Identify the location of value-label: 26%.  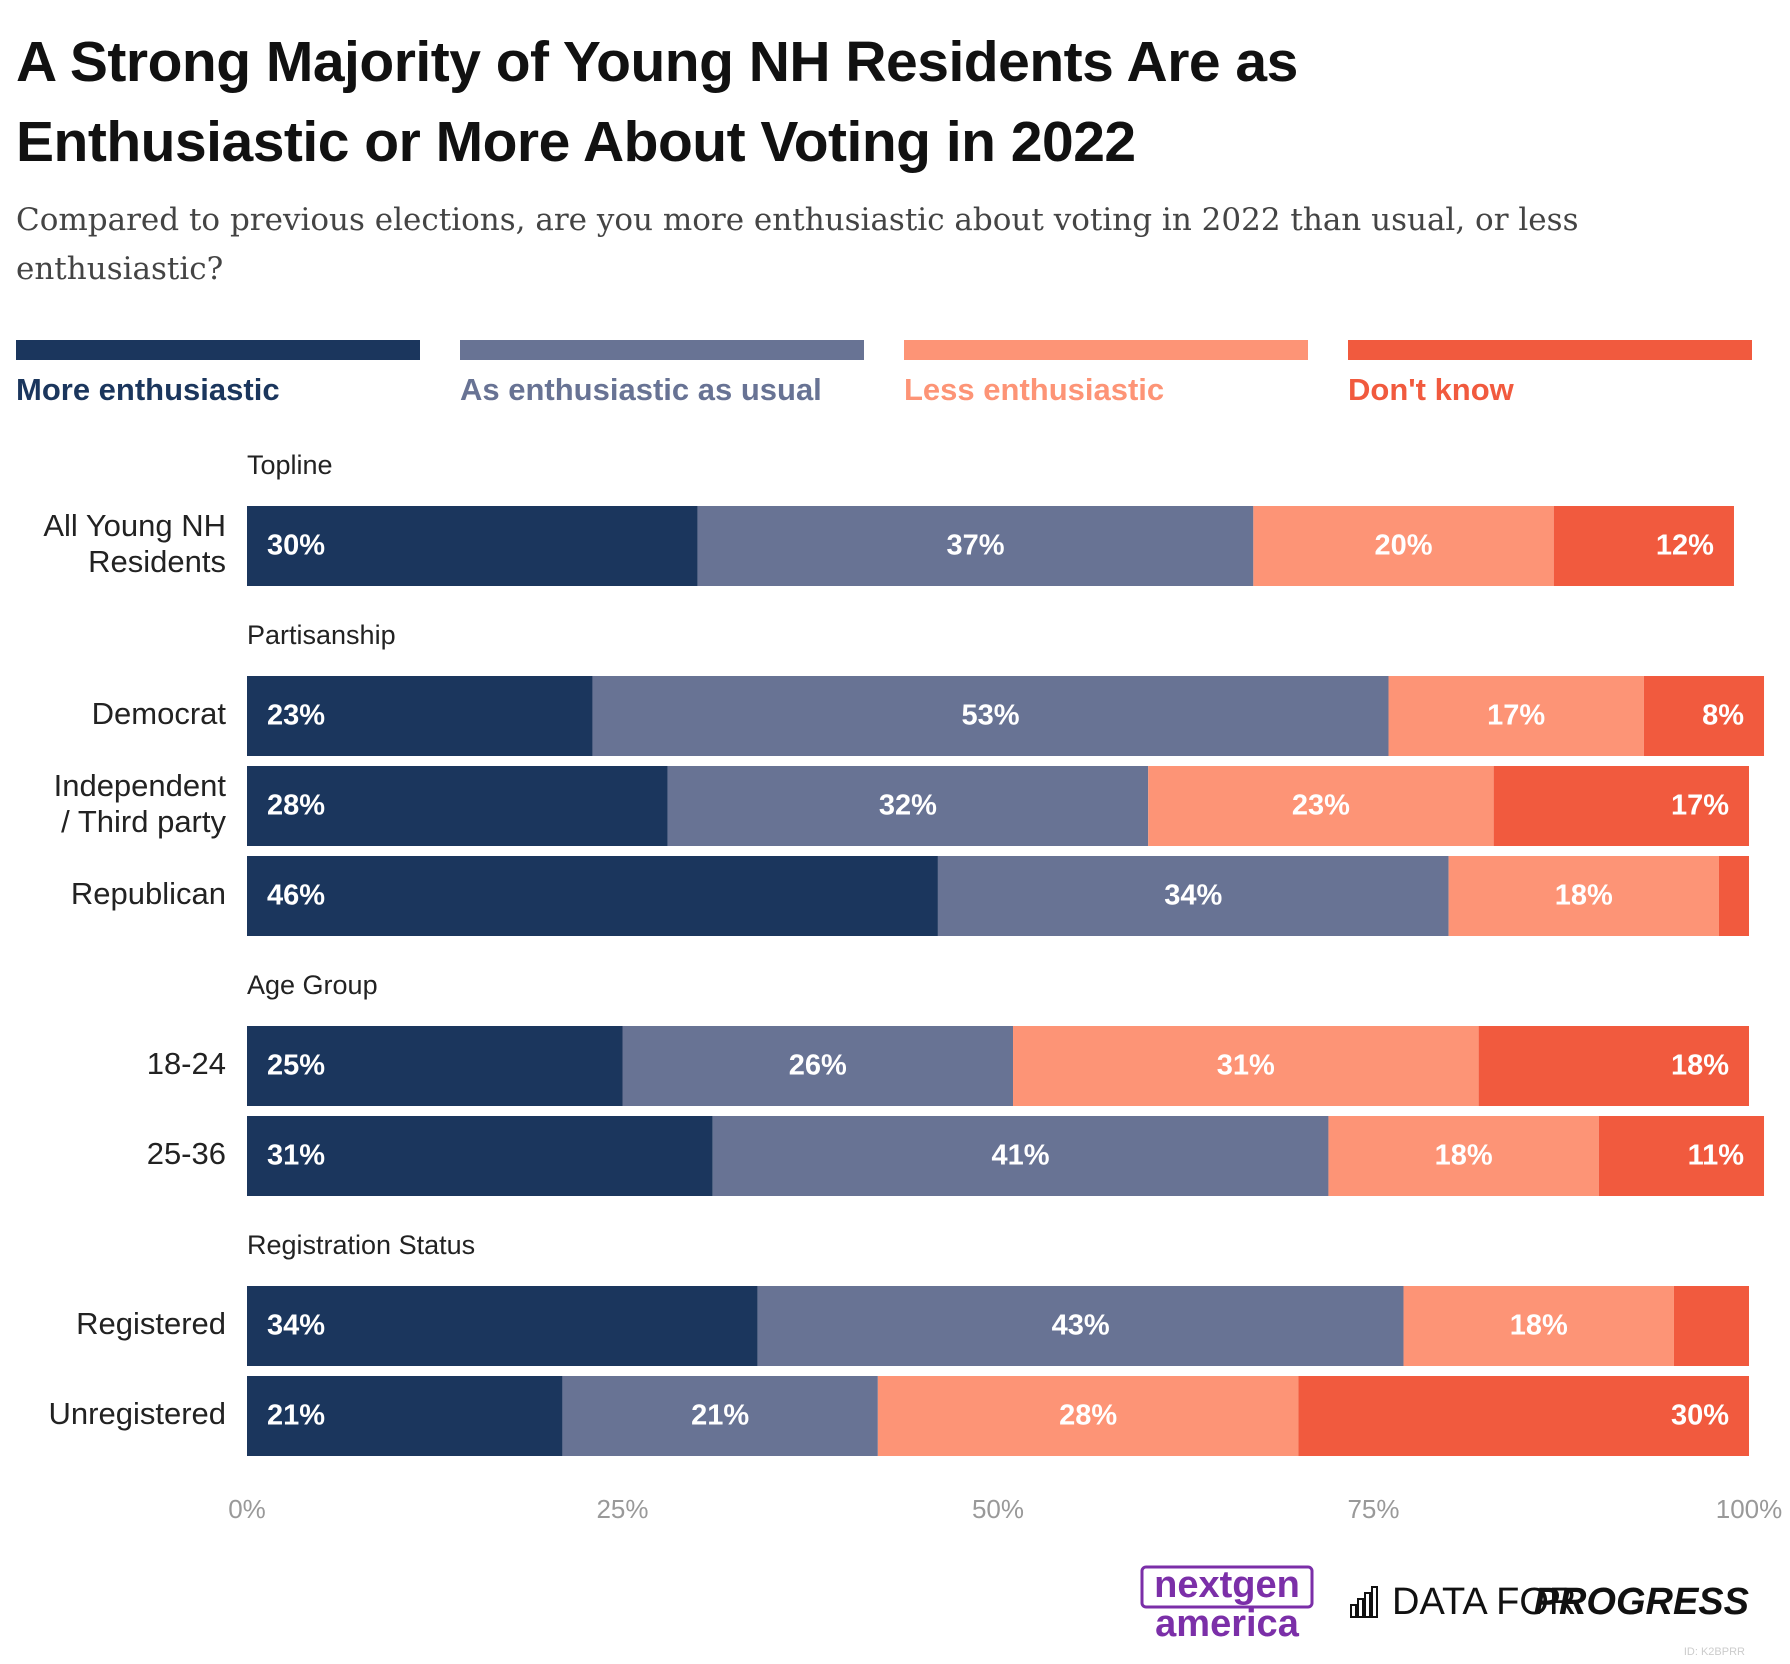
(818, 1066).